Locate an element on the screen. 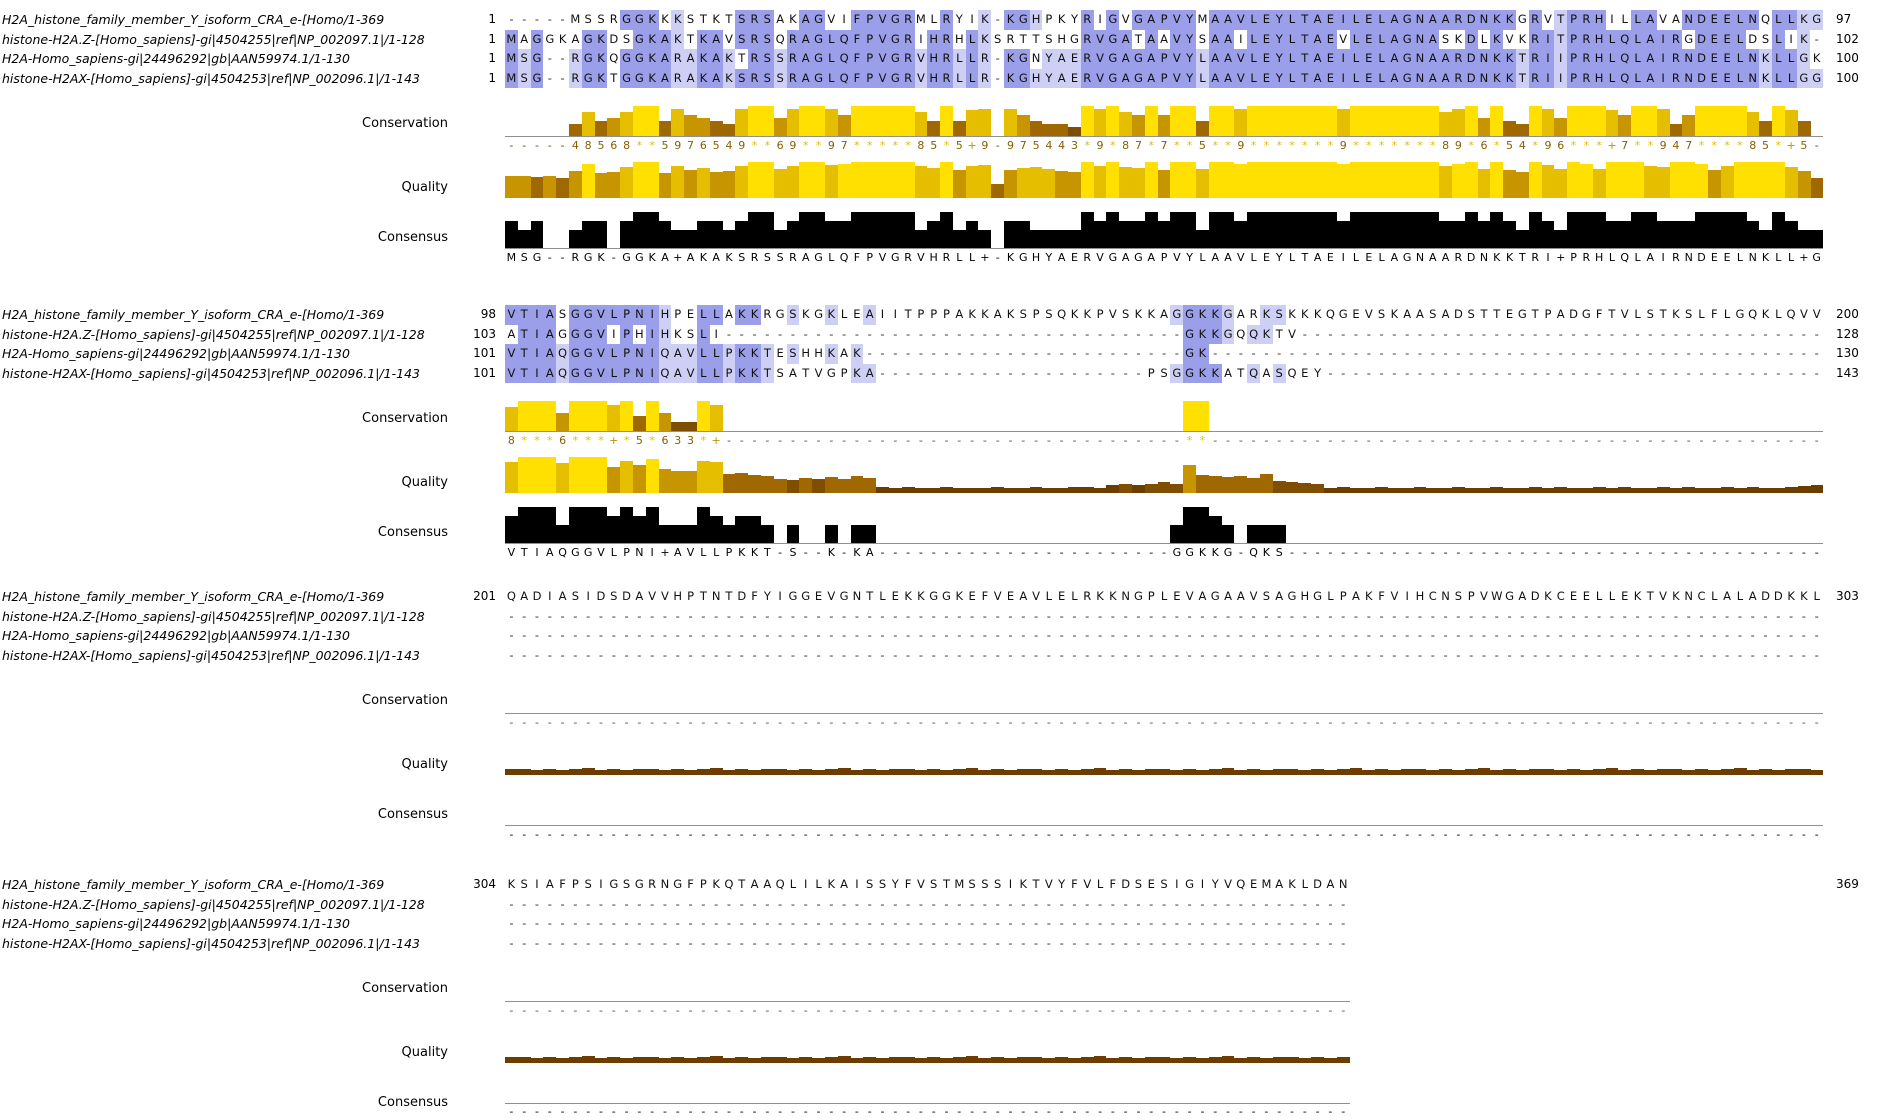 This screenshot has width=1878, height=1120. end-residue-number: 102 is located at coordinates (1847, 38).